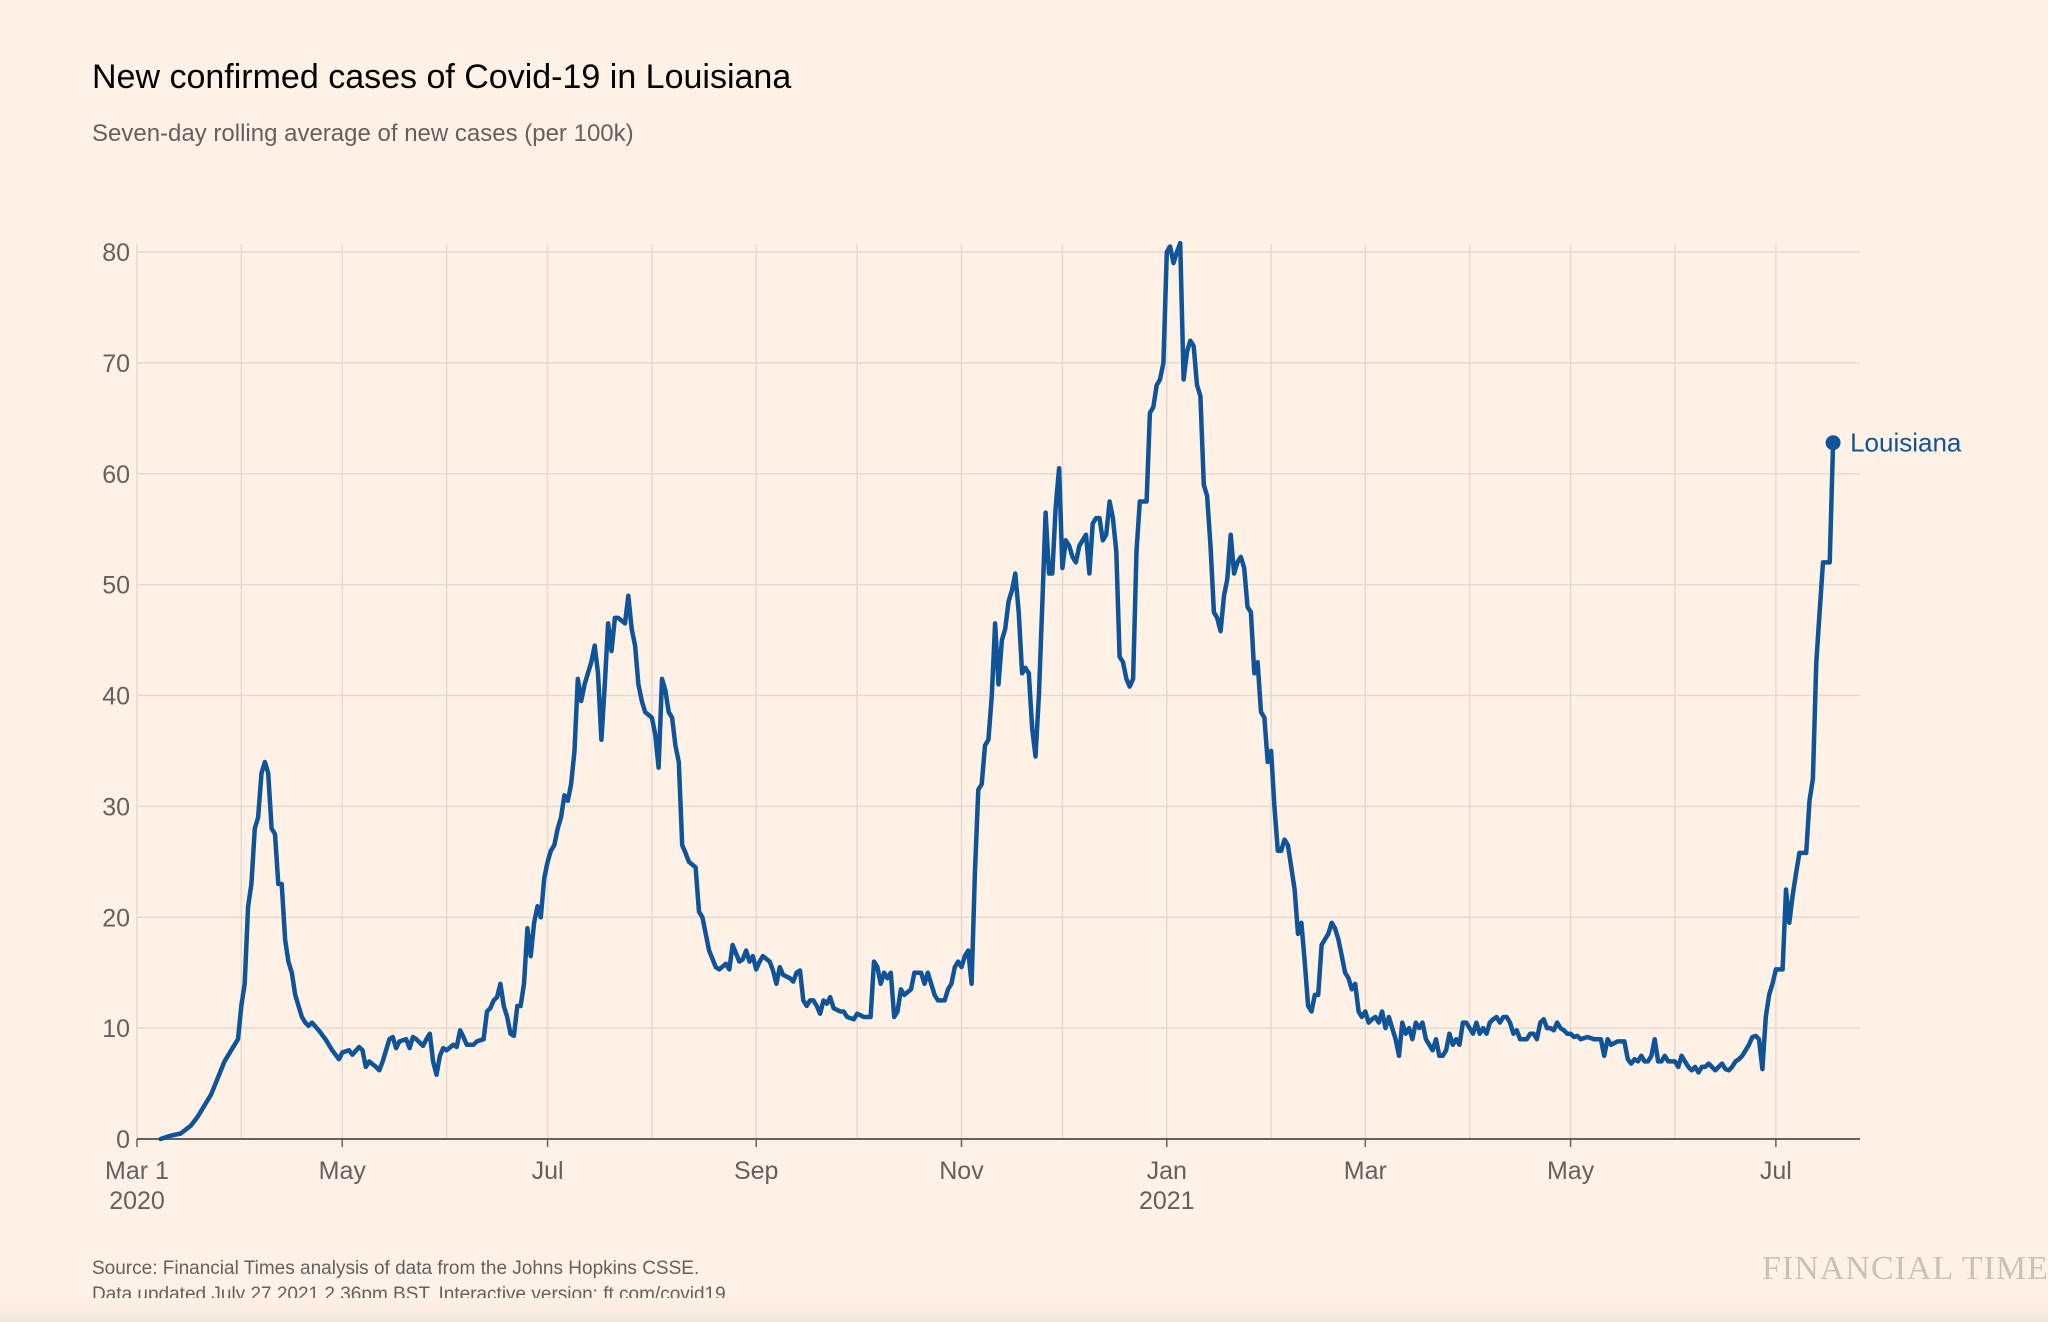  I want to click on y-tick-label: 70, so click(116, 364).